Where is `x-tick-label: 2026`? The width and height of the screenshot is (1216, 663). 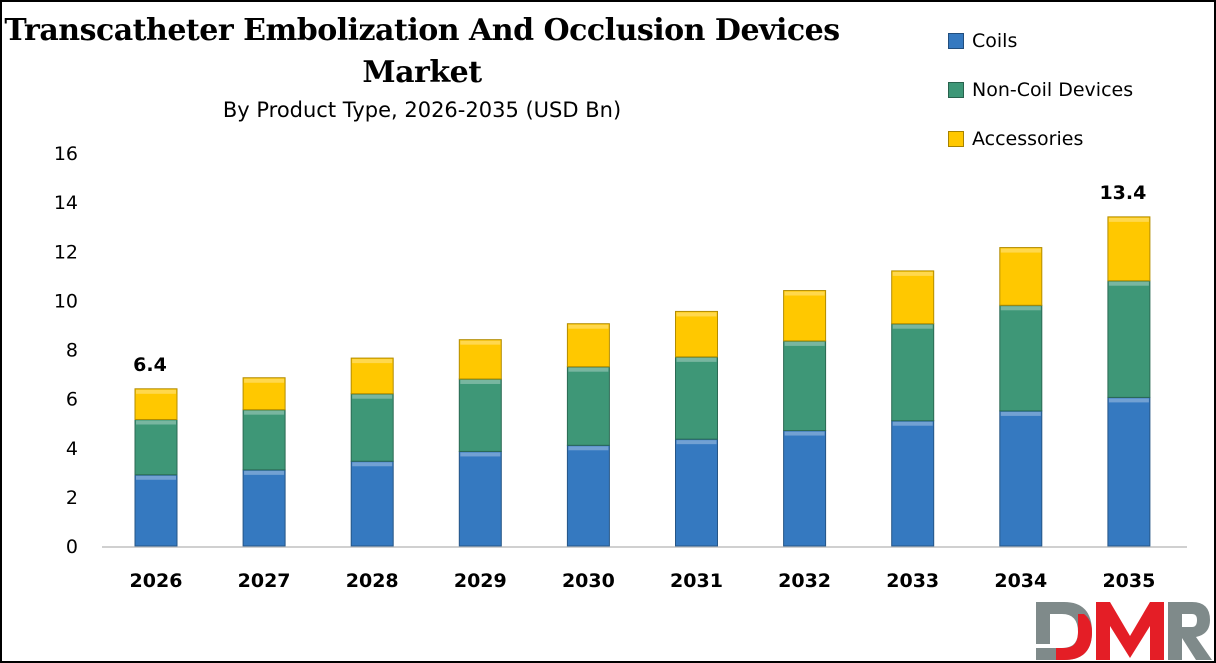 x-tick-label: 2026 is located at coordinates (156, 581).